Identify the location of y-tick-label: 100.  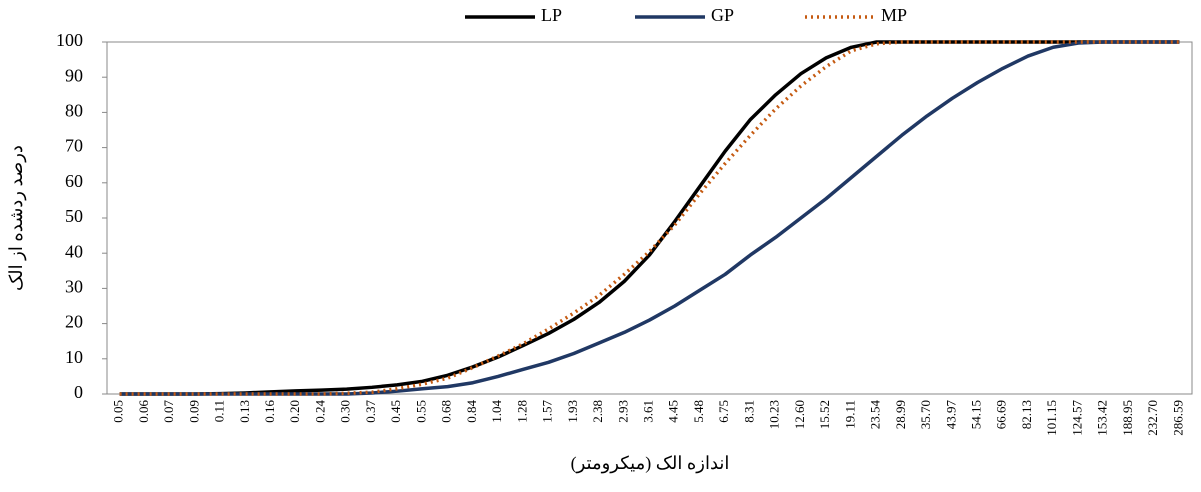
(69, 40).